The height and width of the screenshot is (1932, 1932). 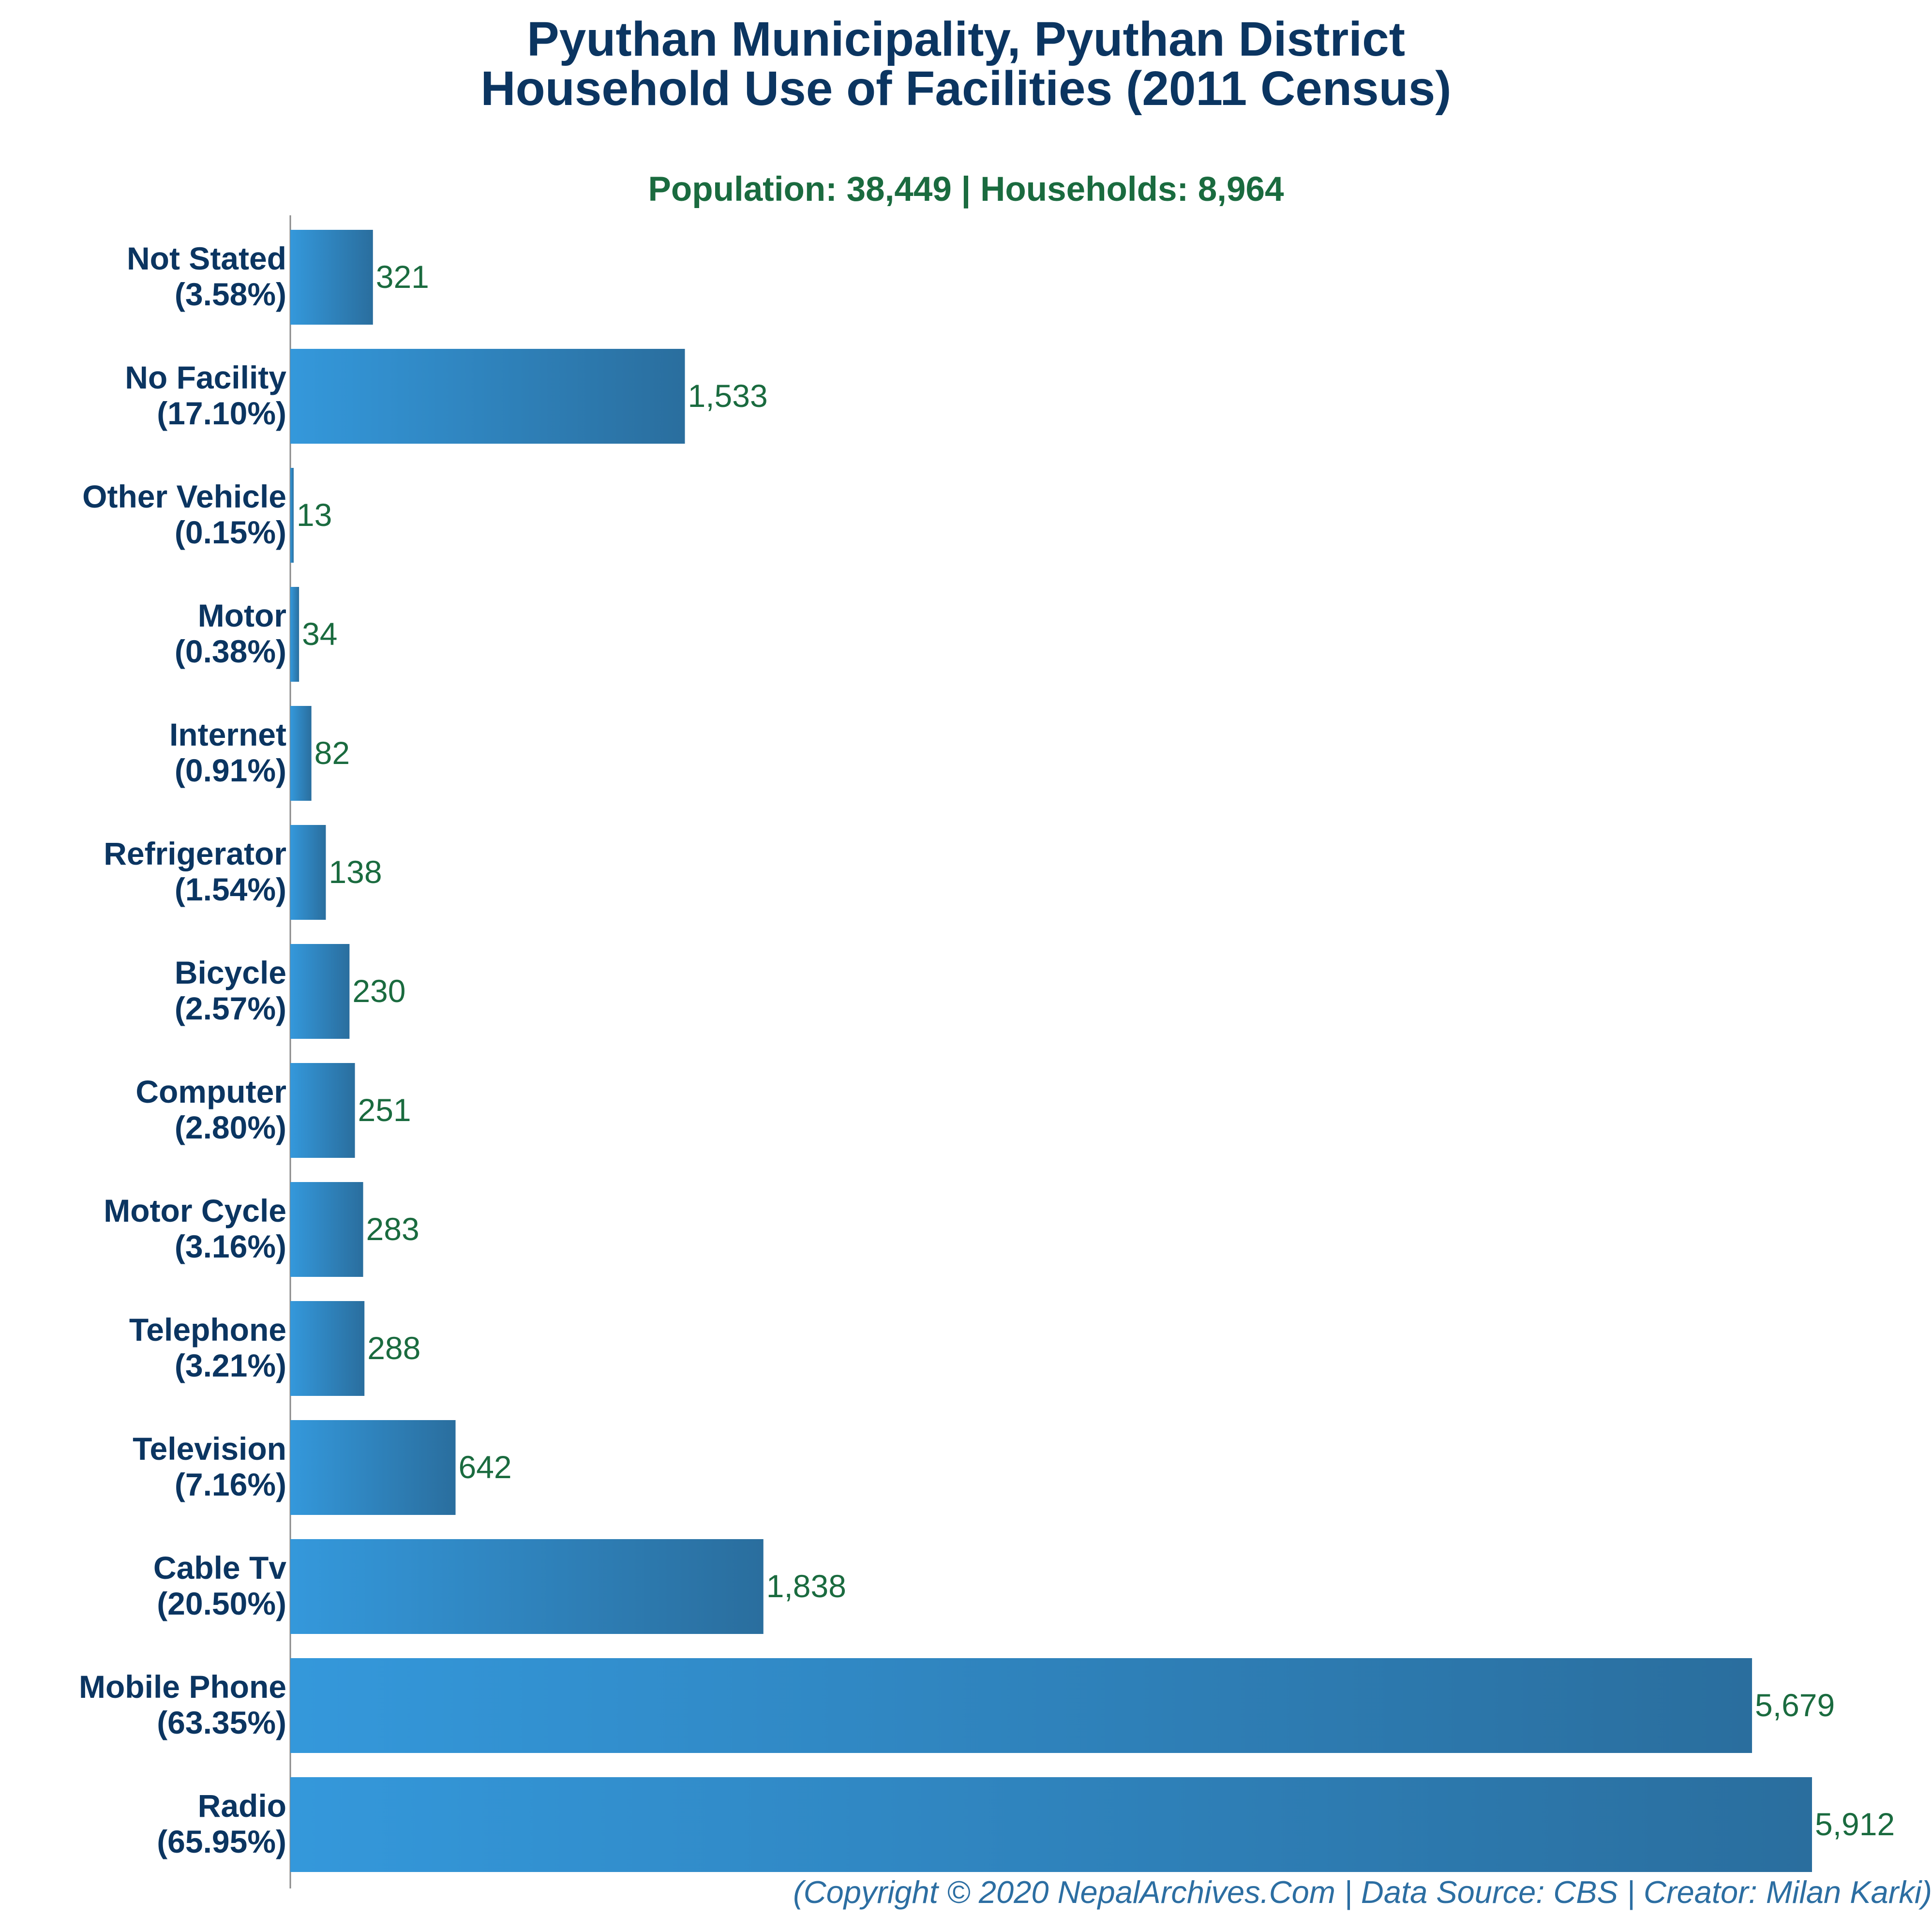 What do you see at coordinates (230, 1246) in the screenshot?
I see `category-percent: (3.16%)` at bounding box center [230, 1246].